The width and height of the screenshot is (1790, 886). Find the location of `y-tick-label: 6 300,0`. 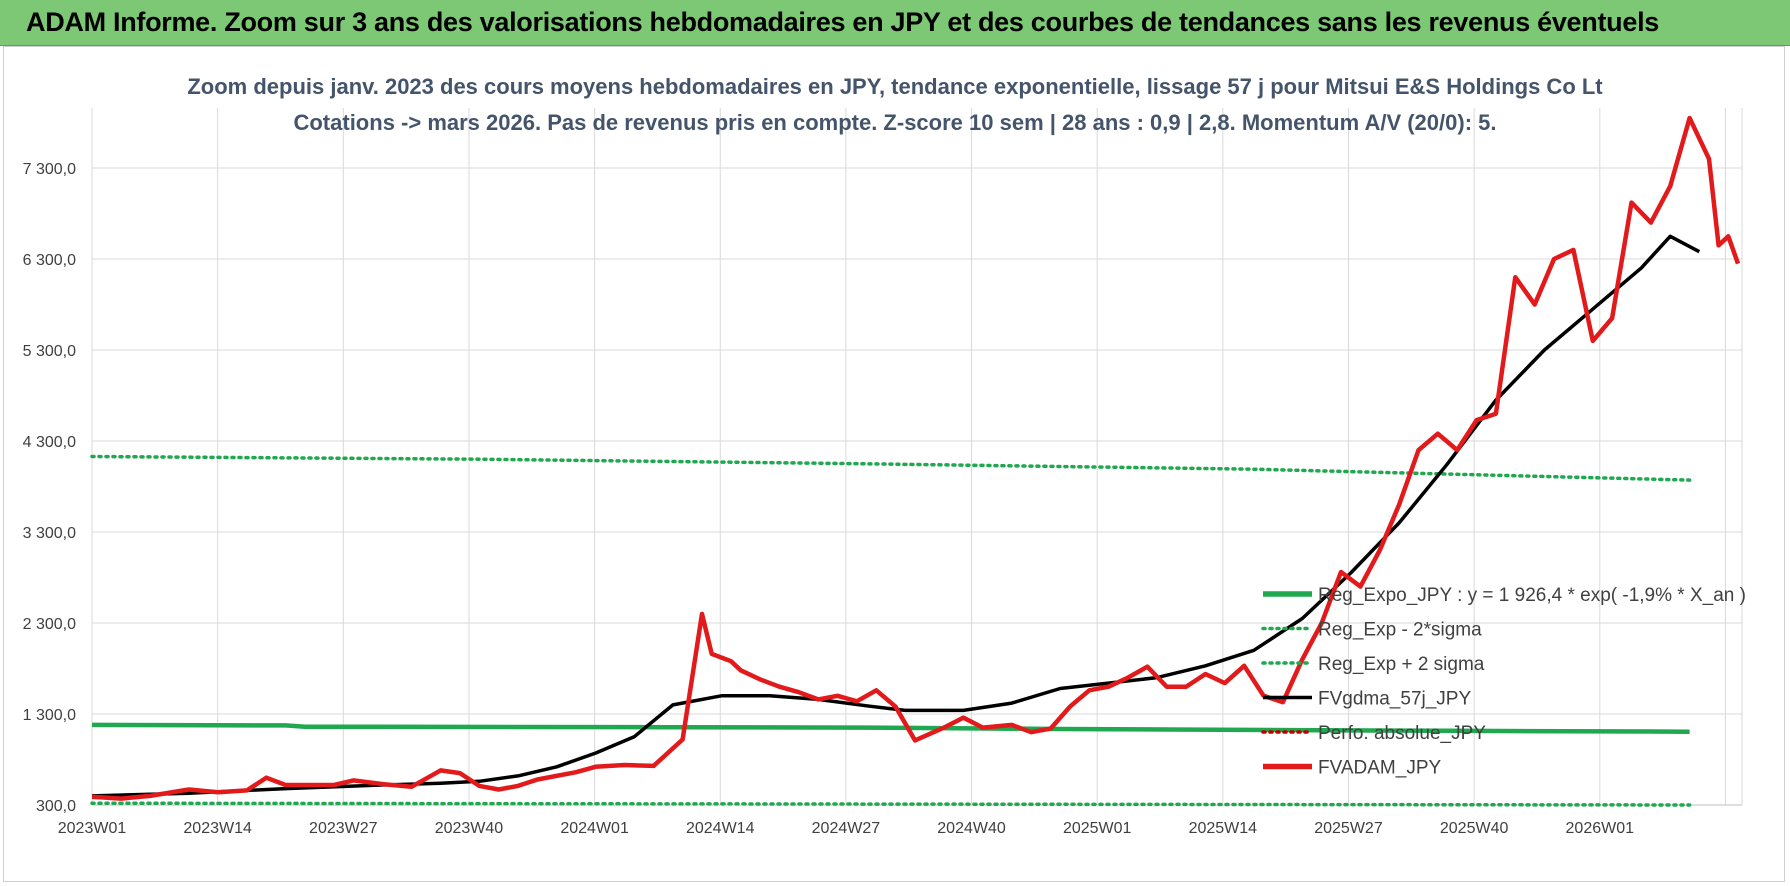

y-tick-label: 6 300,0 is located at coordinates (49, 260).